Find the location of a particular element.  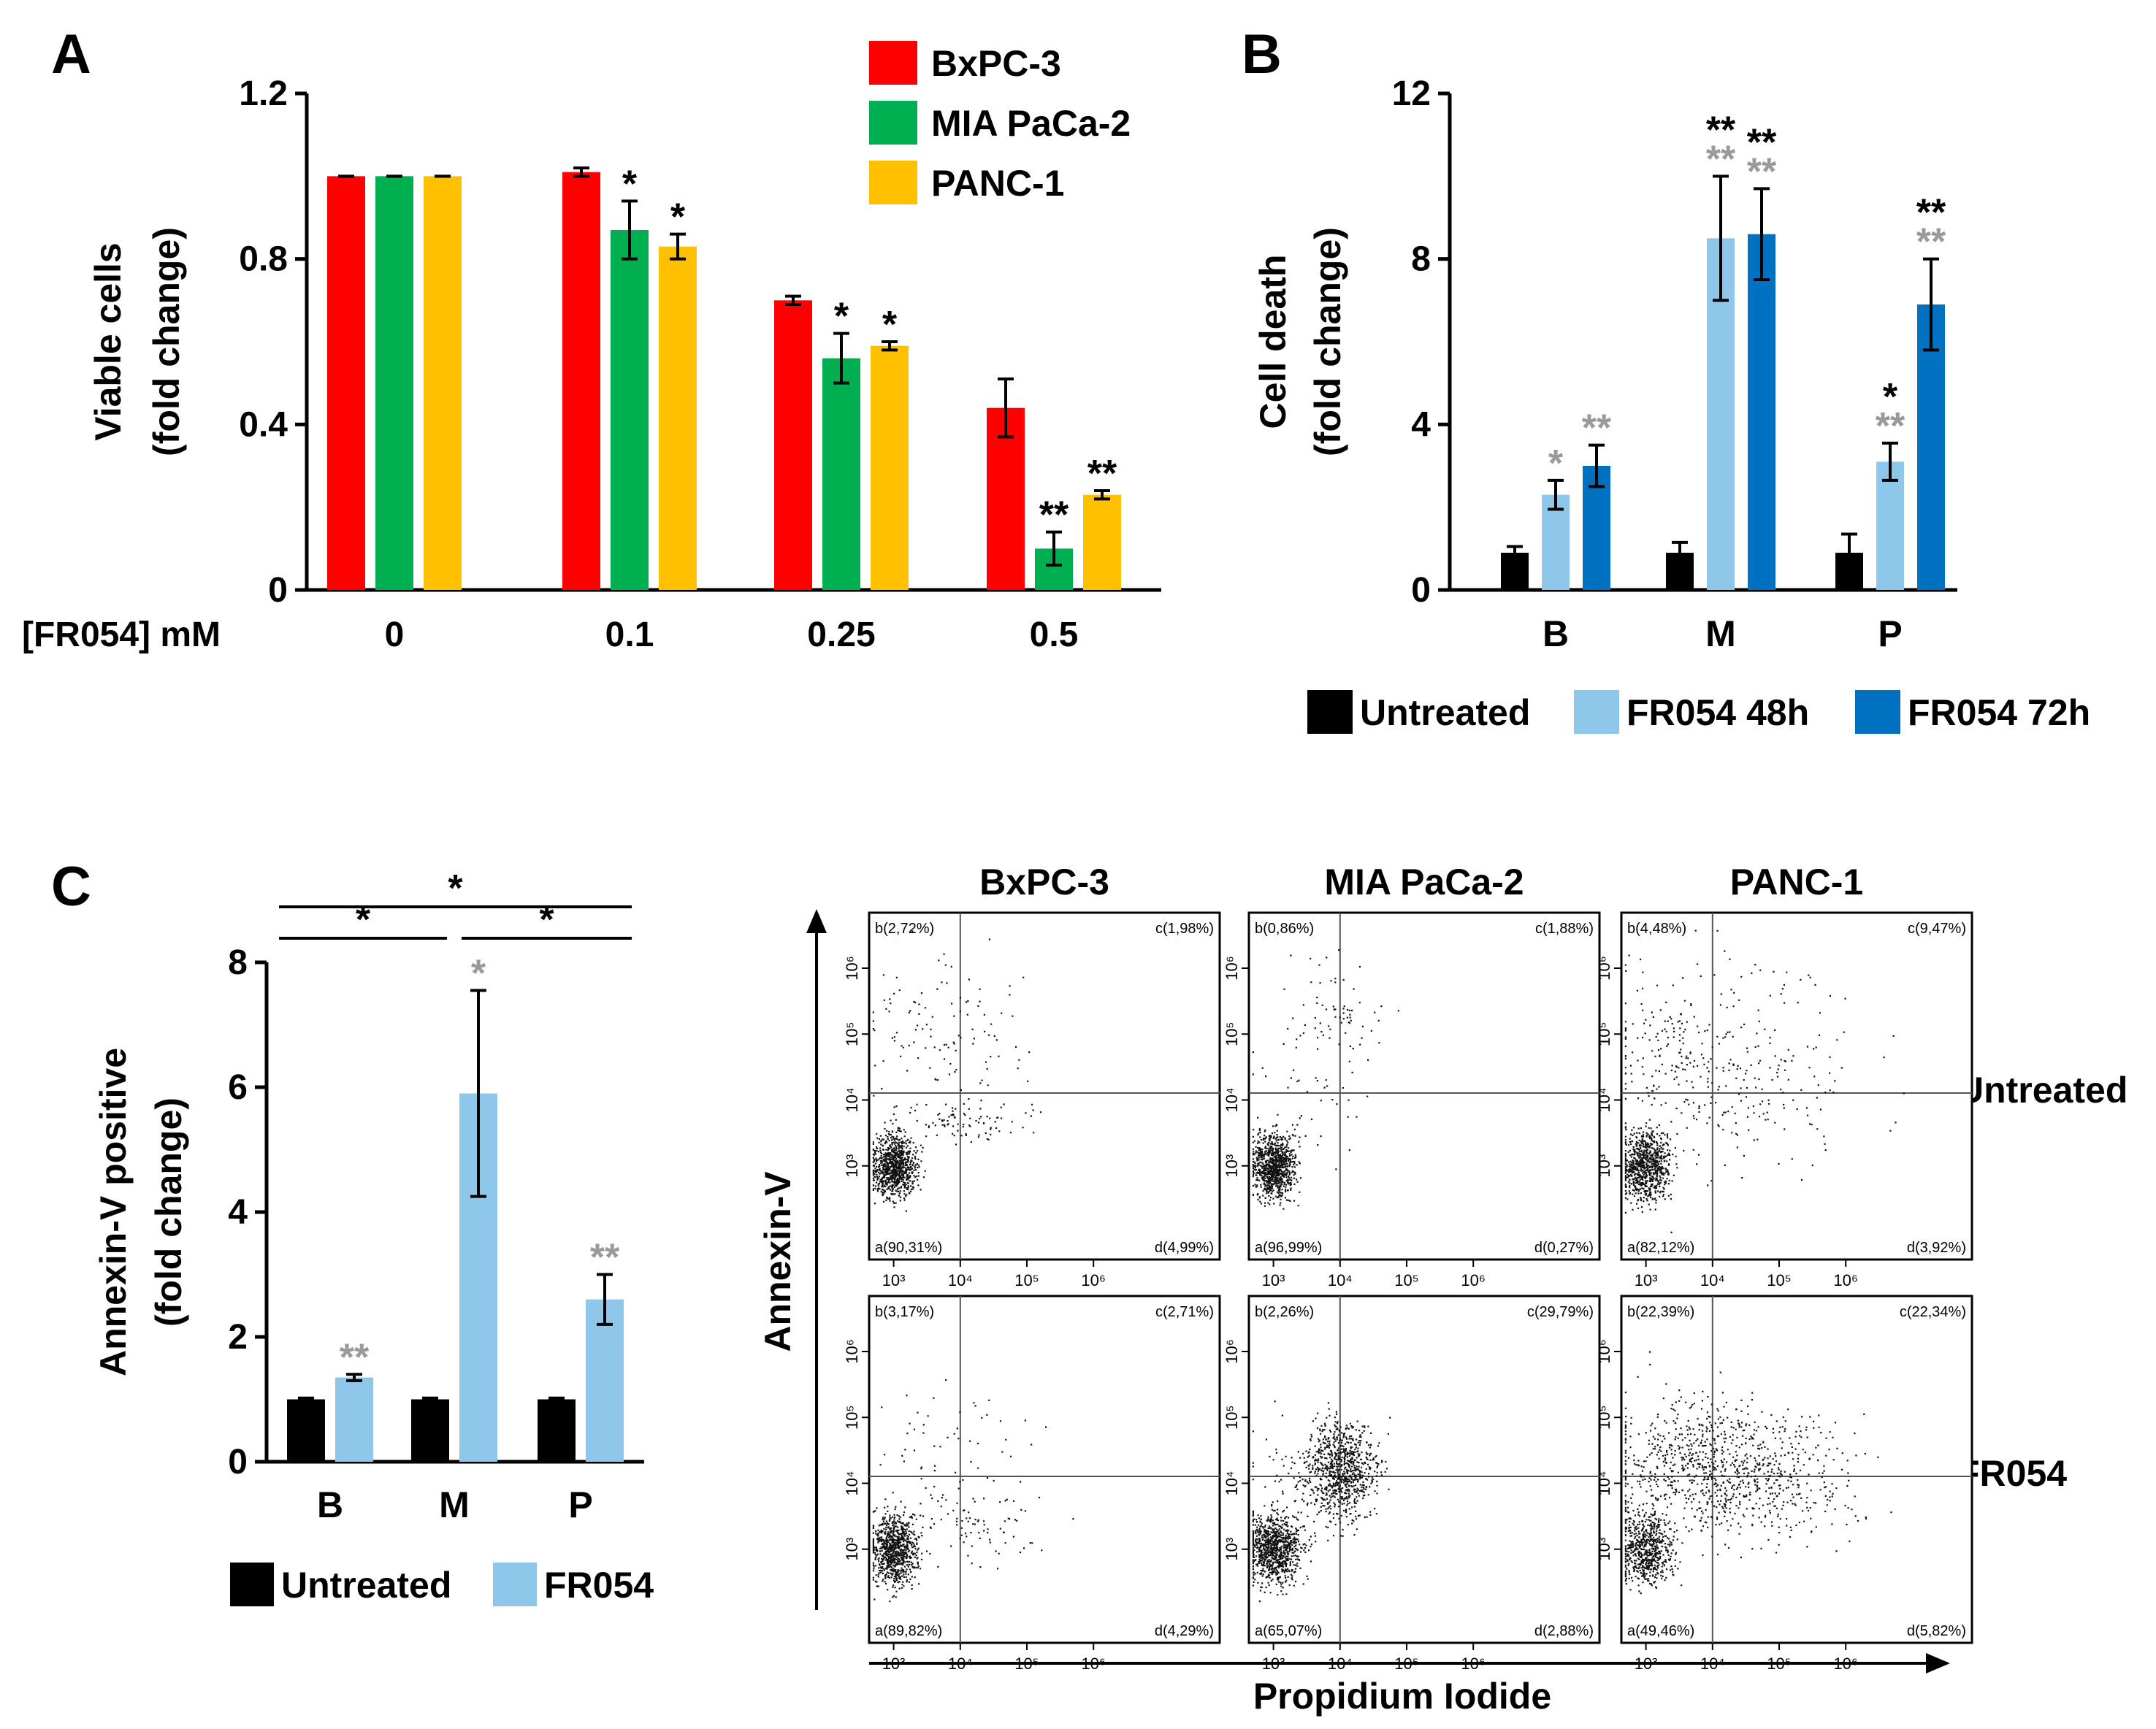

legend-label: FR054 72h is located at coordinates (1999, 712).